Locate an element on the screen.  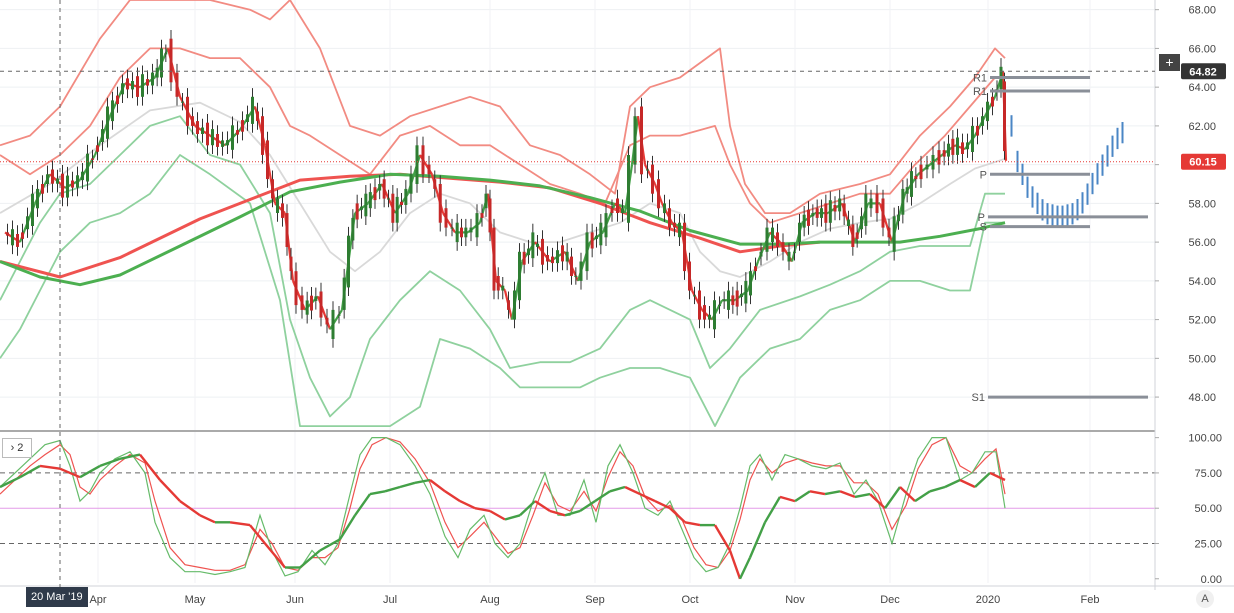
price-tick-label: 54.00 is located at coordinates (1202, 282).